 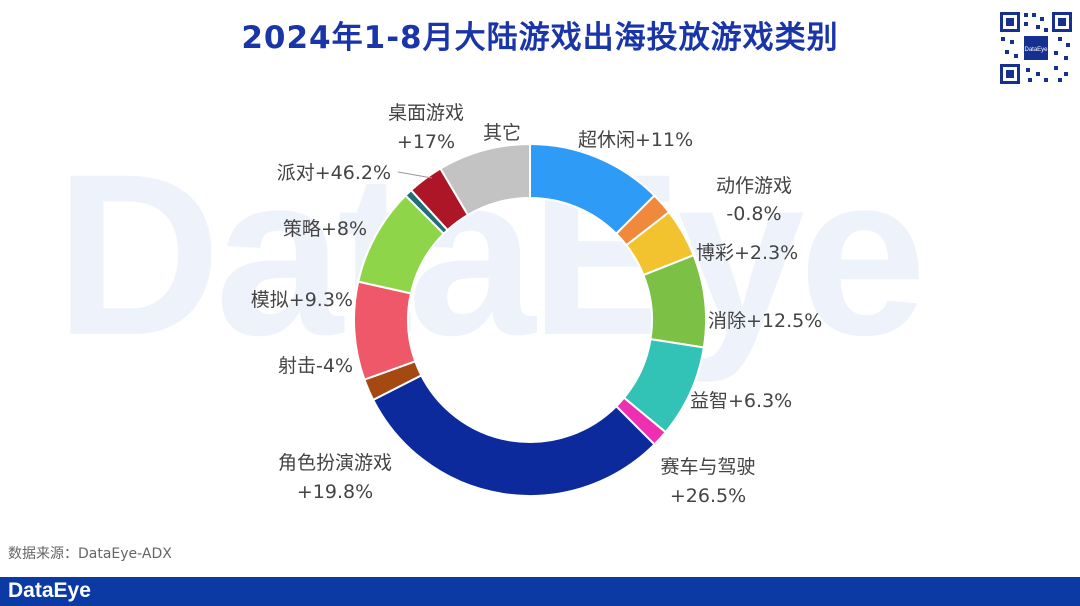 I want to click on label-board: 桌面游戏+17%, so click(x=426, y=127).